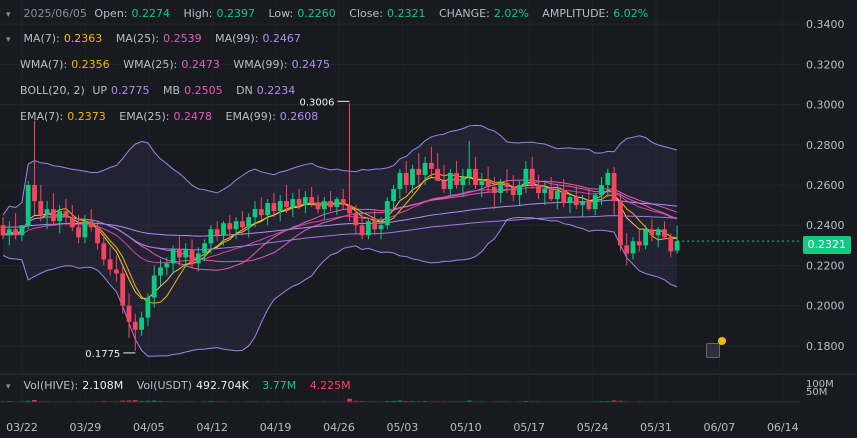 The image size is (857, 438). I want to click on x-tick-label: 04/12, so click(212, 427).